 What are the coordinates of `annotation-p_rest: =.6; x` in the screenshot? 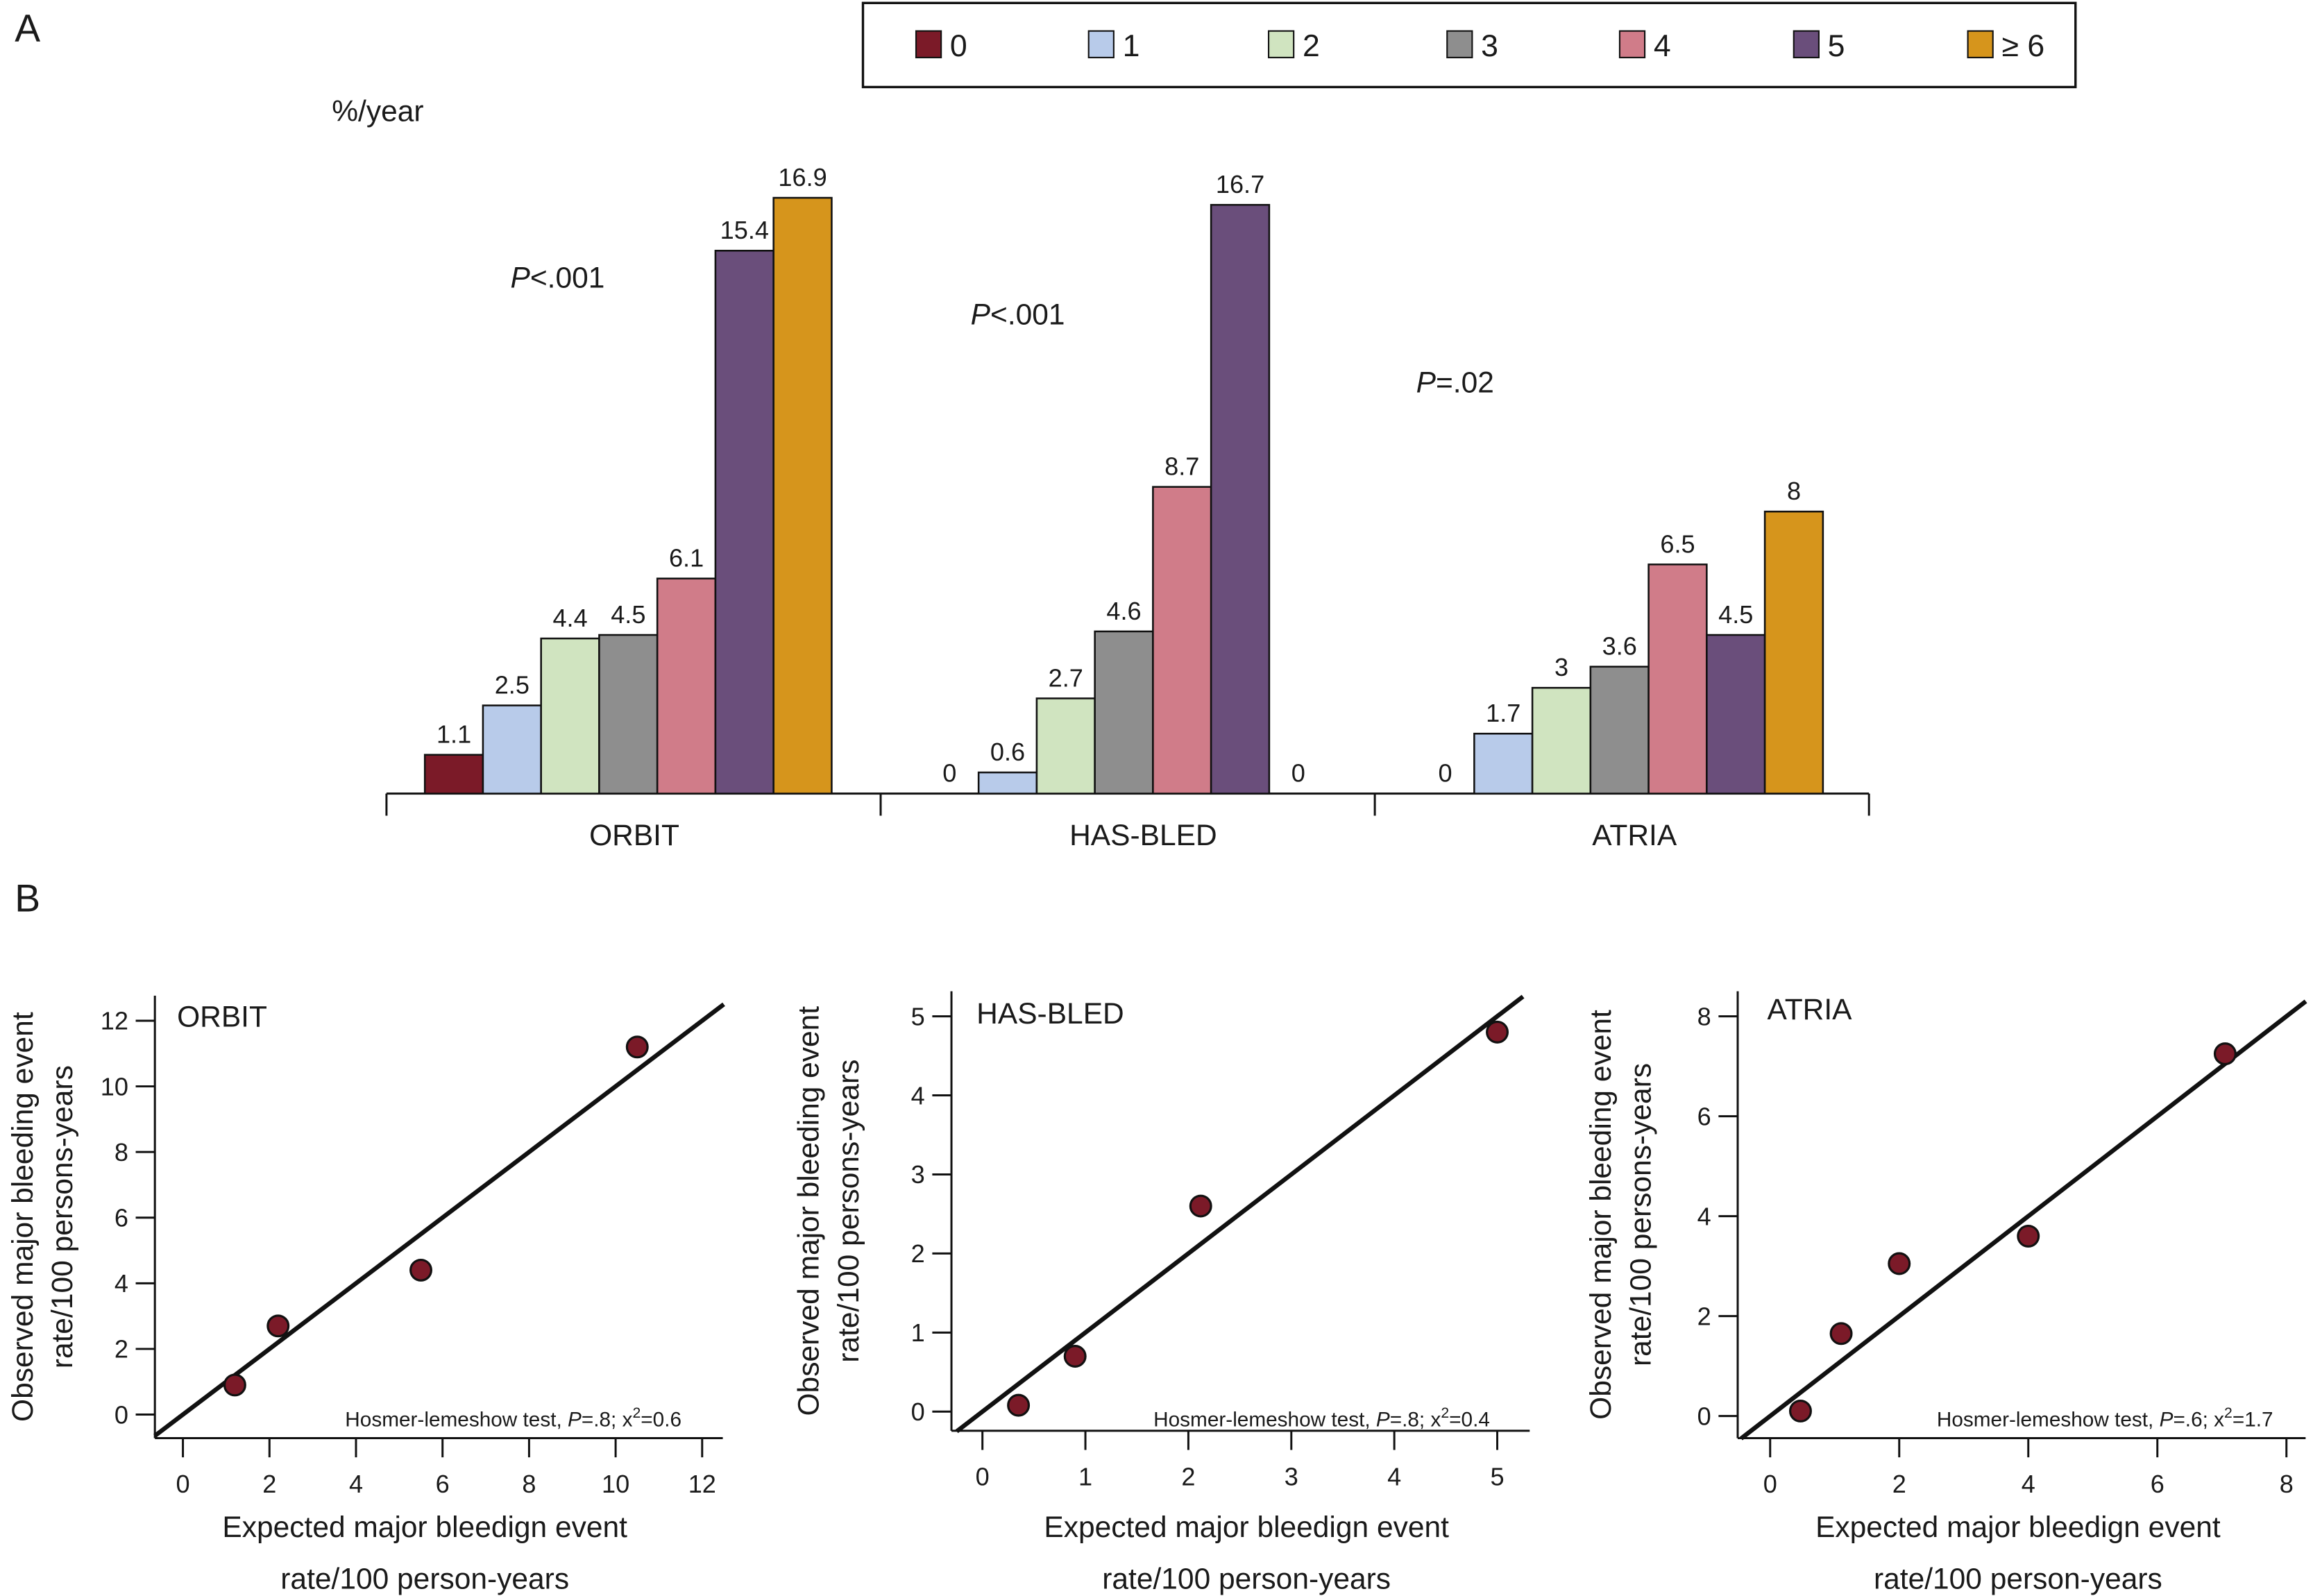 It's located at (2198, 1420).